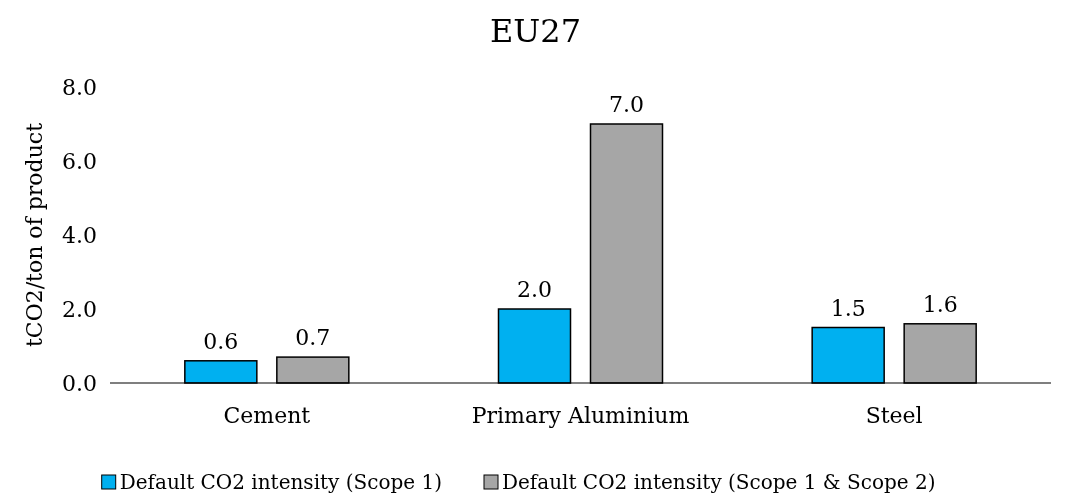  I want to click on y-tick-label: 6.0, so click(79, 161).